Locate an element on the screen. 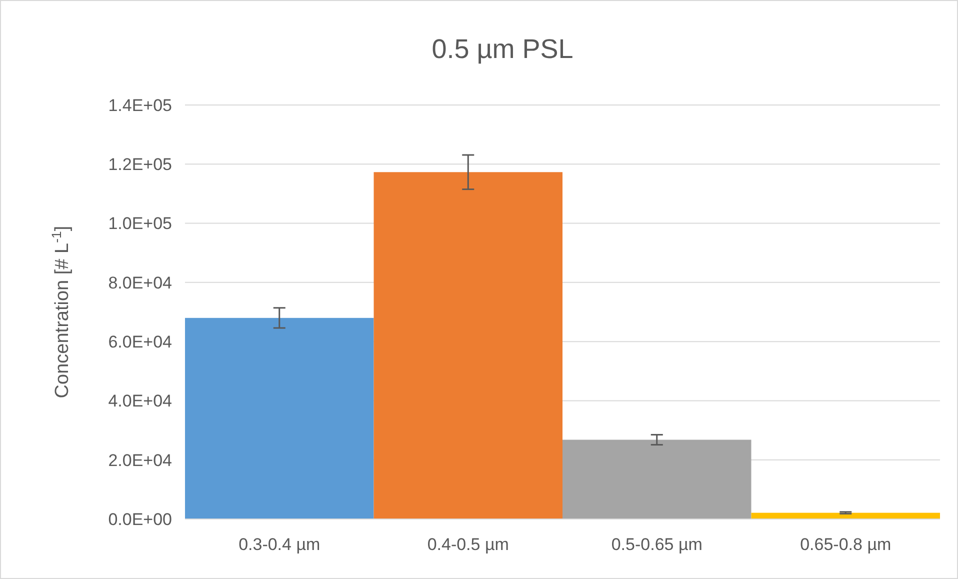 This screenshot has width=958, height=579. y-tick-label: 8.0E+04 is located at coordinates (140, 282).